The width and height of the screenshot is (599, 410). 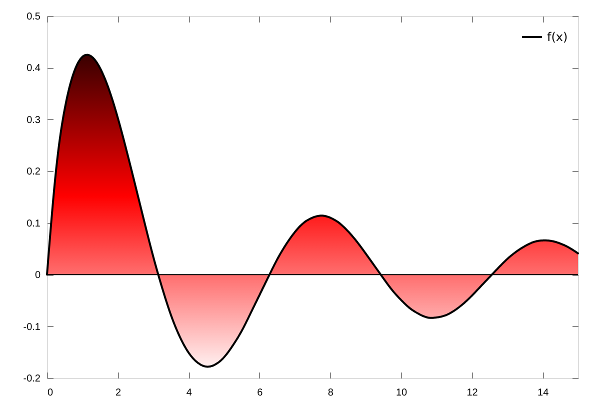 I want to click on x-tick-label: 6, so click(x=260, y=393).